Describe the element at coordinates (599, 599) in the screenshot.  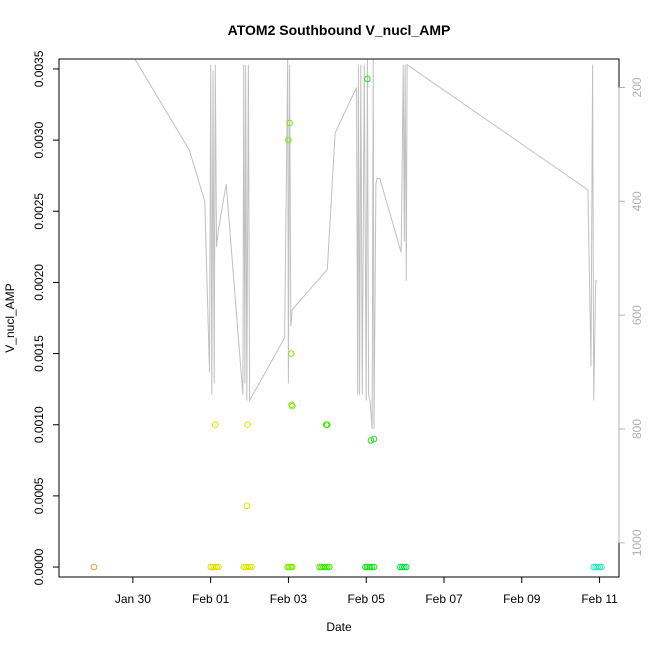
I see `x-tick-label: Feb 11` at that location.